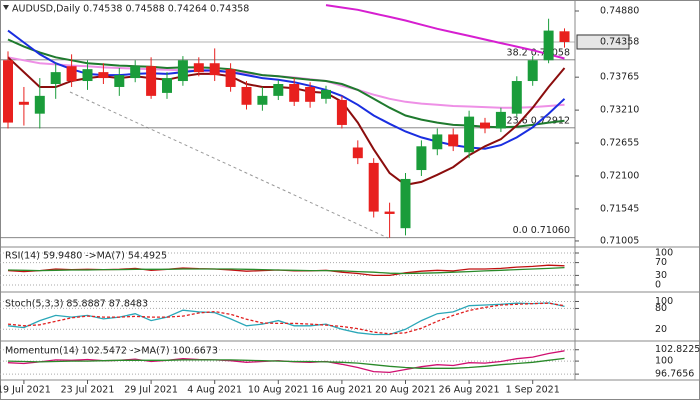 Image resolution: width=700 pixels, height=400 pixels. I want to click on y-tick-label: 20, so click(661, 329).